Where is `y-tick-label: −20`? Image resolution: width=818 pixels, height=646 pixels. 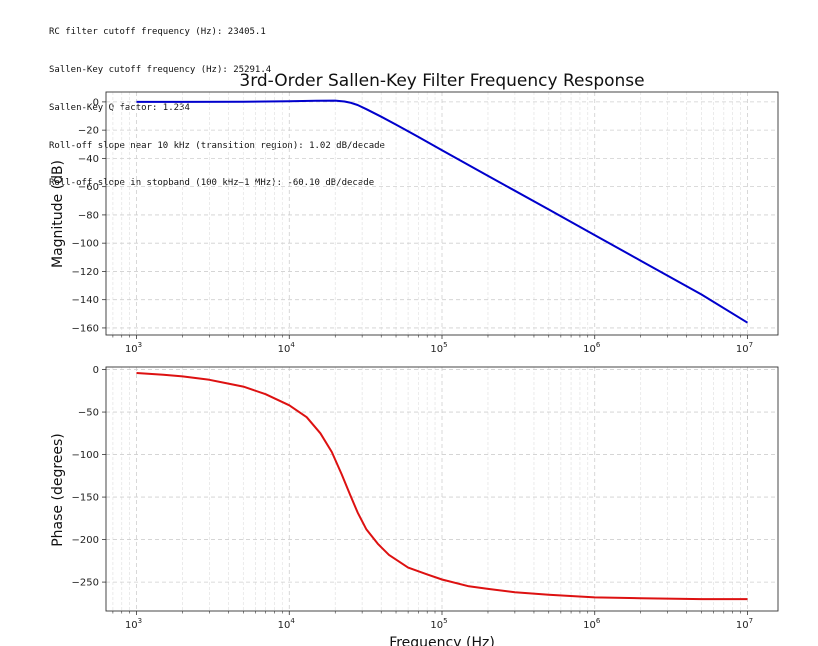 y-tick-label: −20 is located at coordinates (88, 131).